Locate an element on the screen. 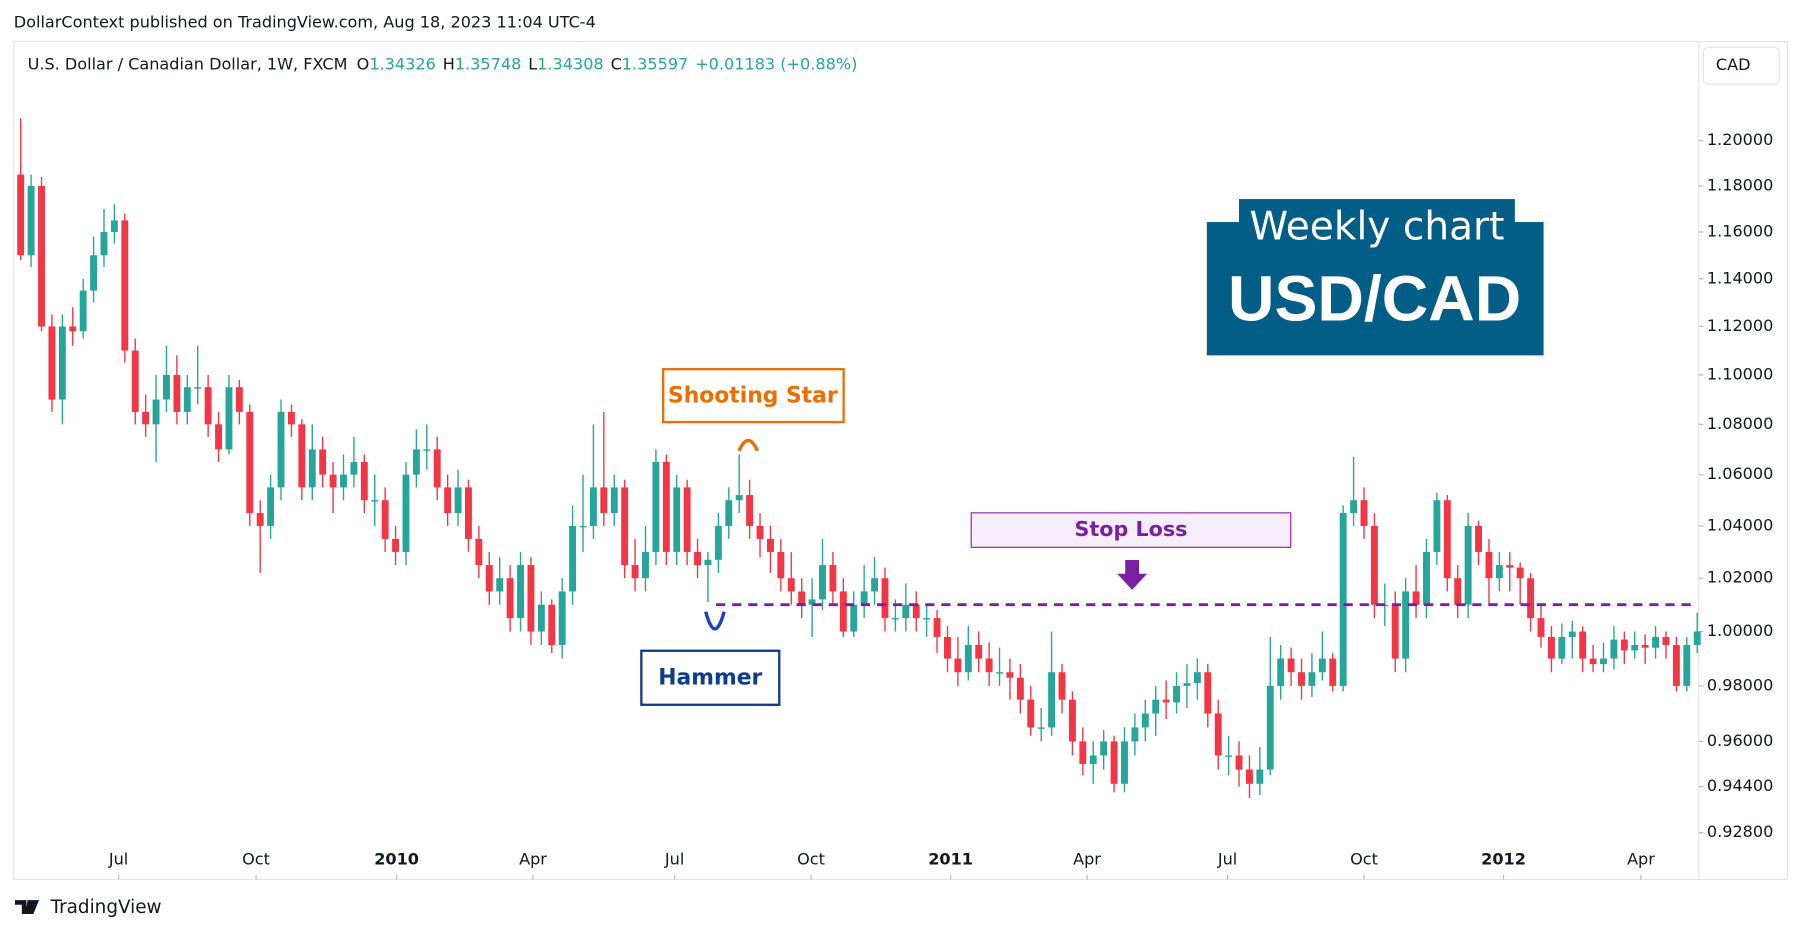  y-tick-label: 1.02000 is located at coordinates (1740, 577).